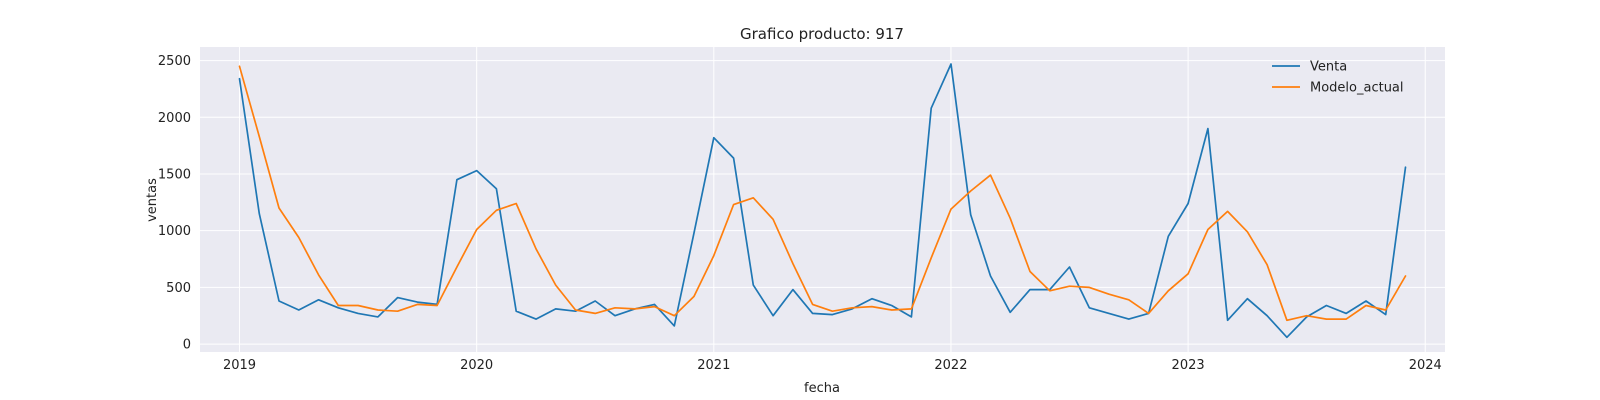 This screenshot has width=1600, height=400. What do you see at coordinates (174, 231) in the screenshot?
I see `y-tick-label: 1000` at bounding box center [174, 231].